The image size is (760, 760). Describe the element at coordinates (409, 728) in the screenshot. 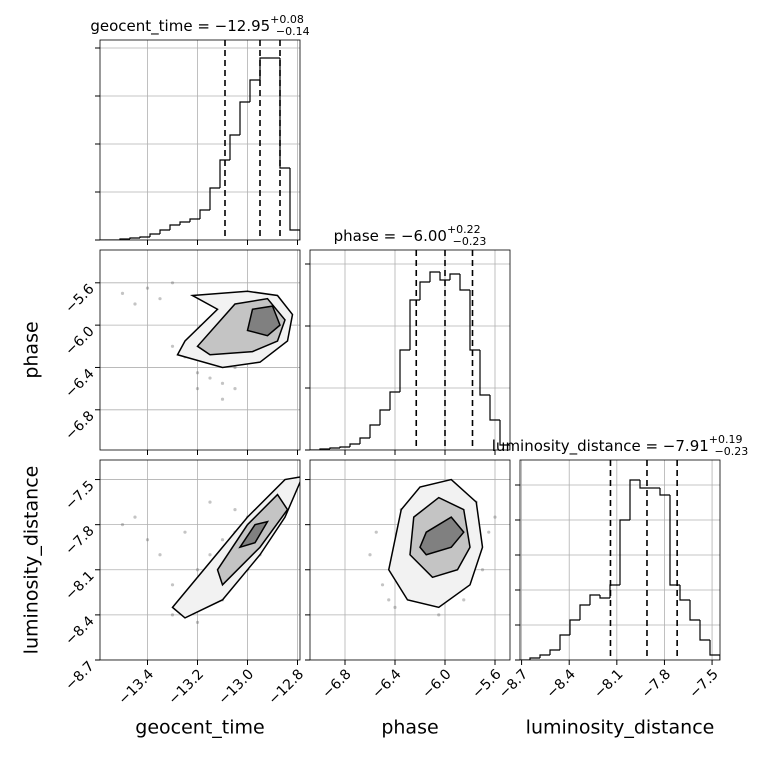

I see `x-axis-label: phase` at that location.